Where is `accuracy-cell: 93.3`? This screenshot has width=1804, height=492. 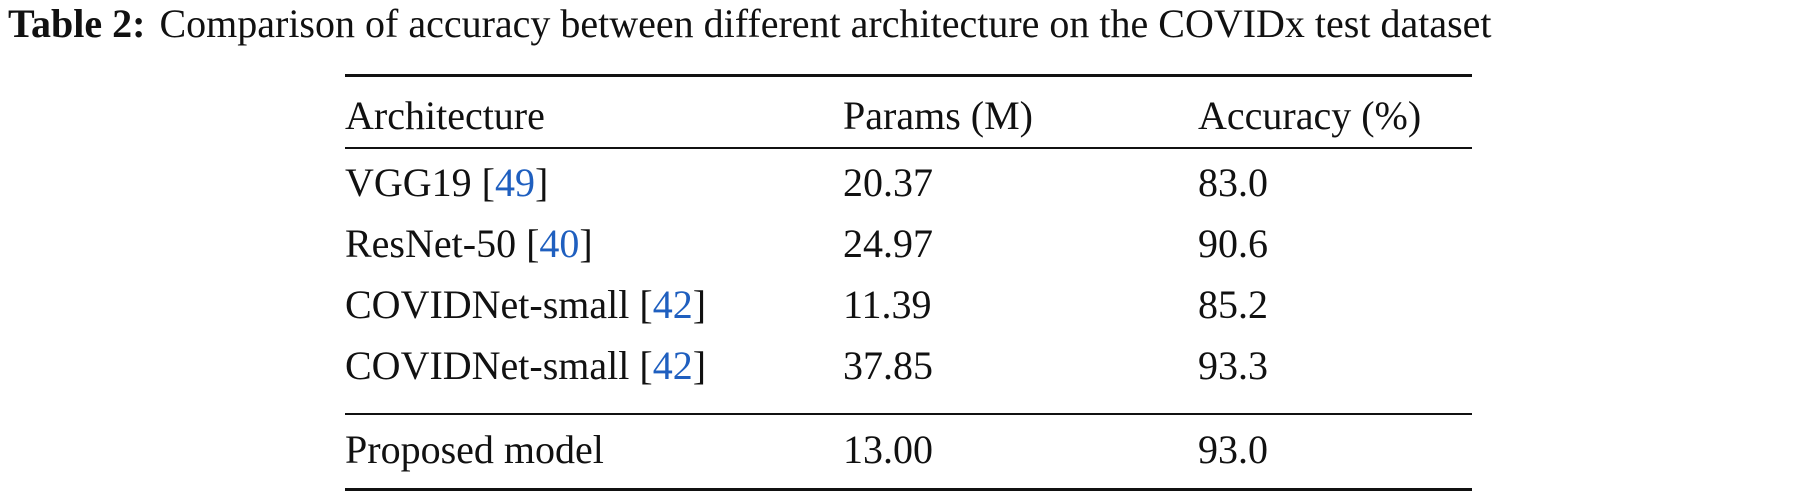 accuracy-cell: 93.3 is located at coordinates (1233, 365).